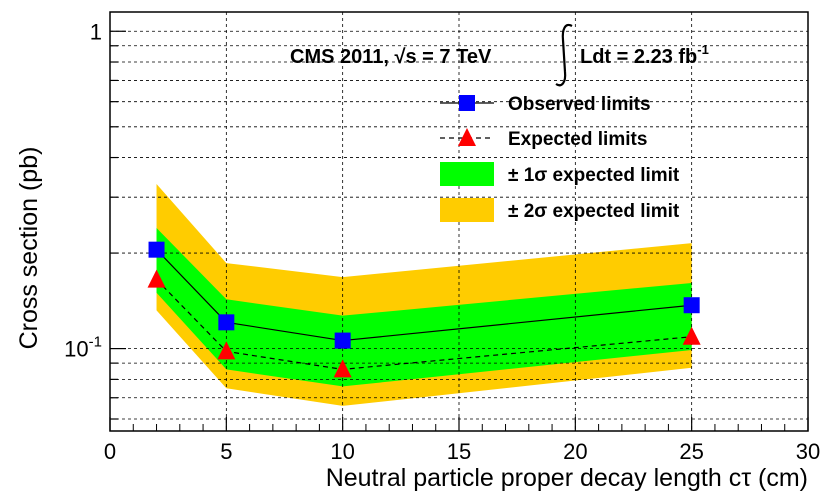 The image size is (830, 495). I want to click on observed-line, so click(424, 295).